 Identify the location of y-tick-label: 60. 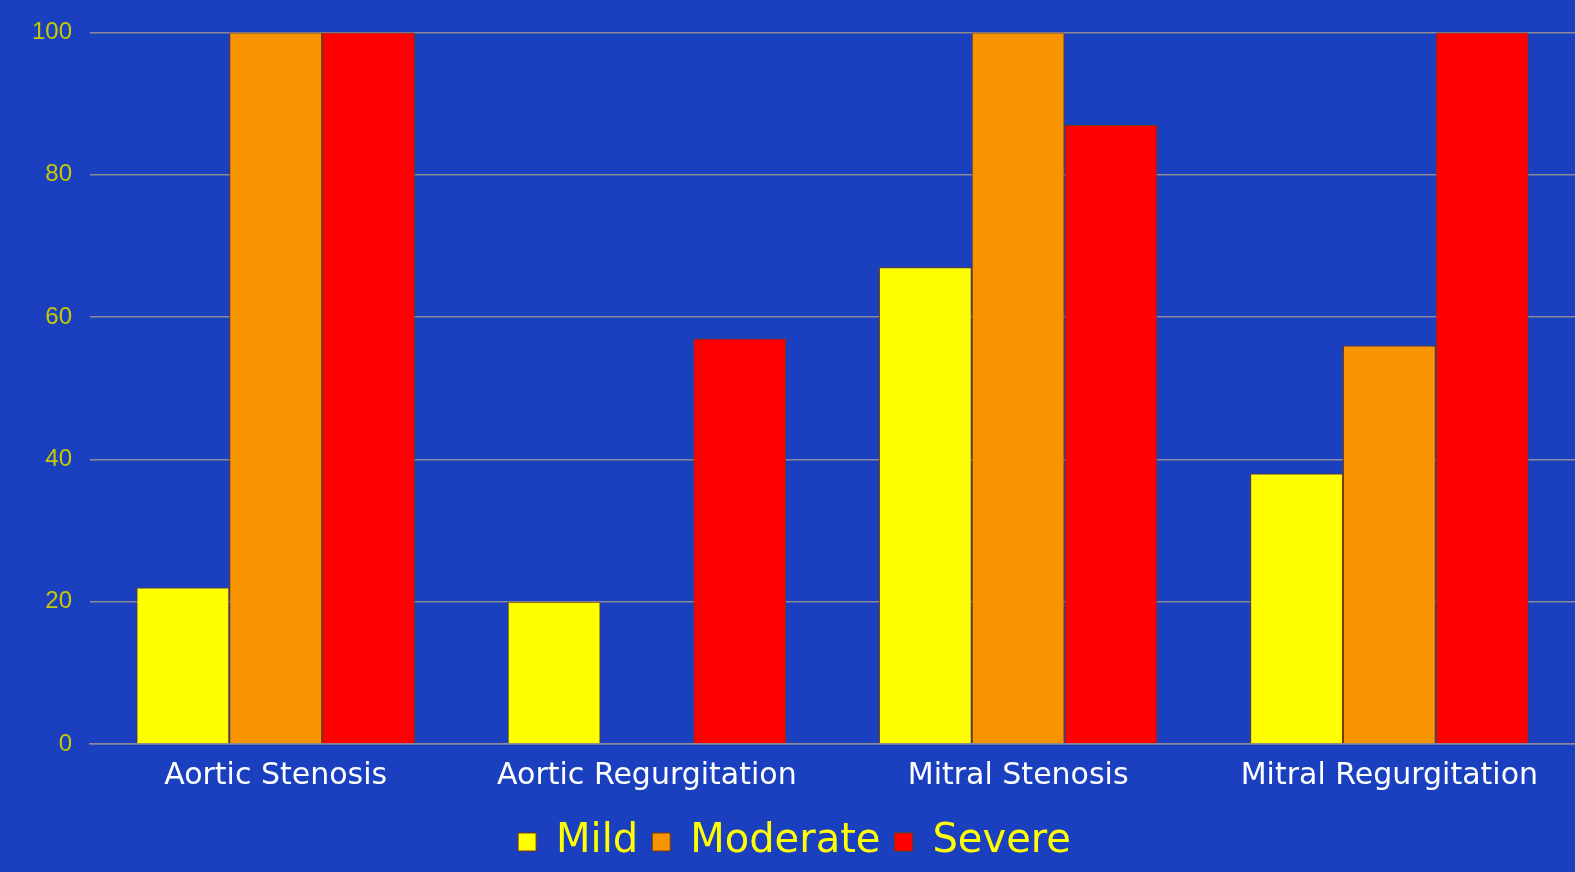
(59, 315).